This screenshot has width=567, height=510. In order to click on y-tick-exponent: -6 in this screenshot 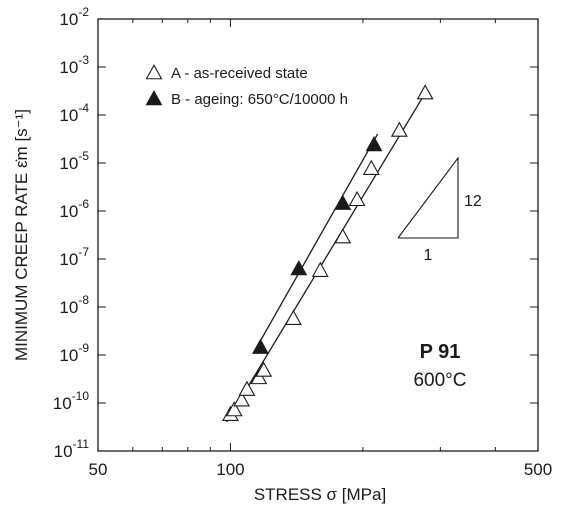, I will do `click(83, 204)`.